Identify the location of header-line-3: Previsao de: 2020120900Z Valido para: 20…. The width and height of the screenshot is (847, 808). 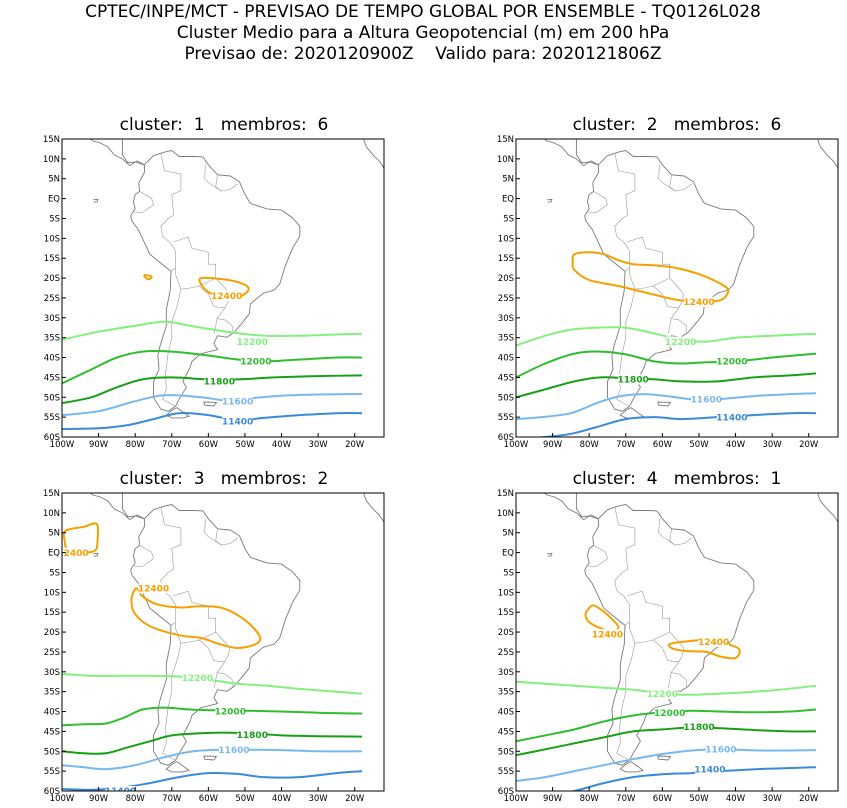
(422, 54).